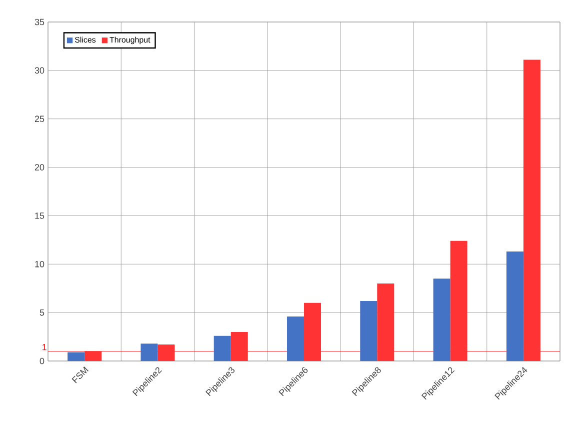 Image resolution: width=571 pixels, height=443 pixels. What do you see at coordinates (39, 70) in the screenshot?
I see `y-tick-label: 30` at bounding box center [39, 70].